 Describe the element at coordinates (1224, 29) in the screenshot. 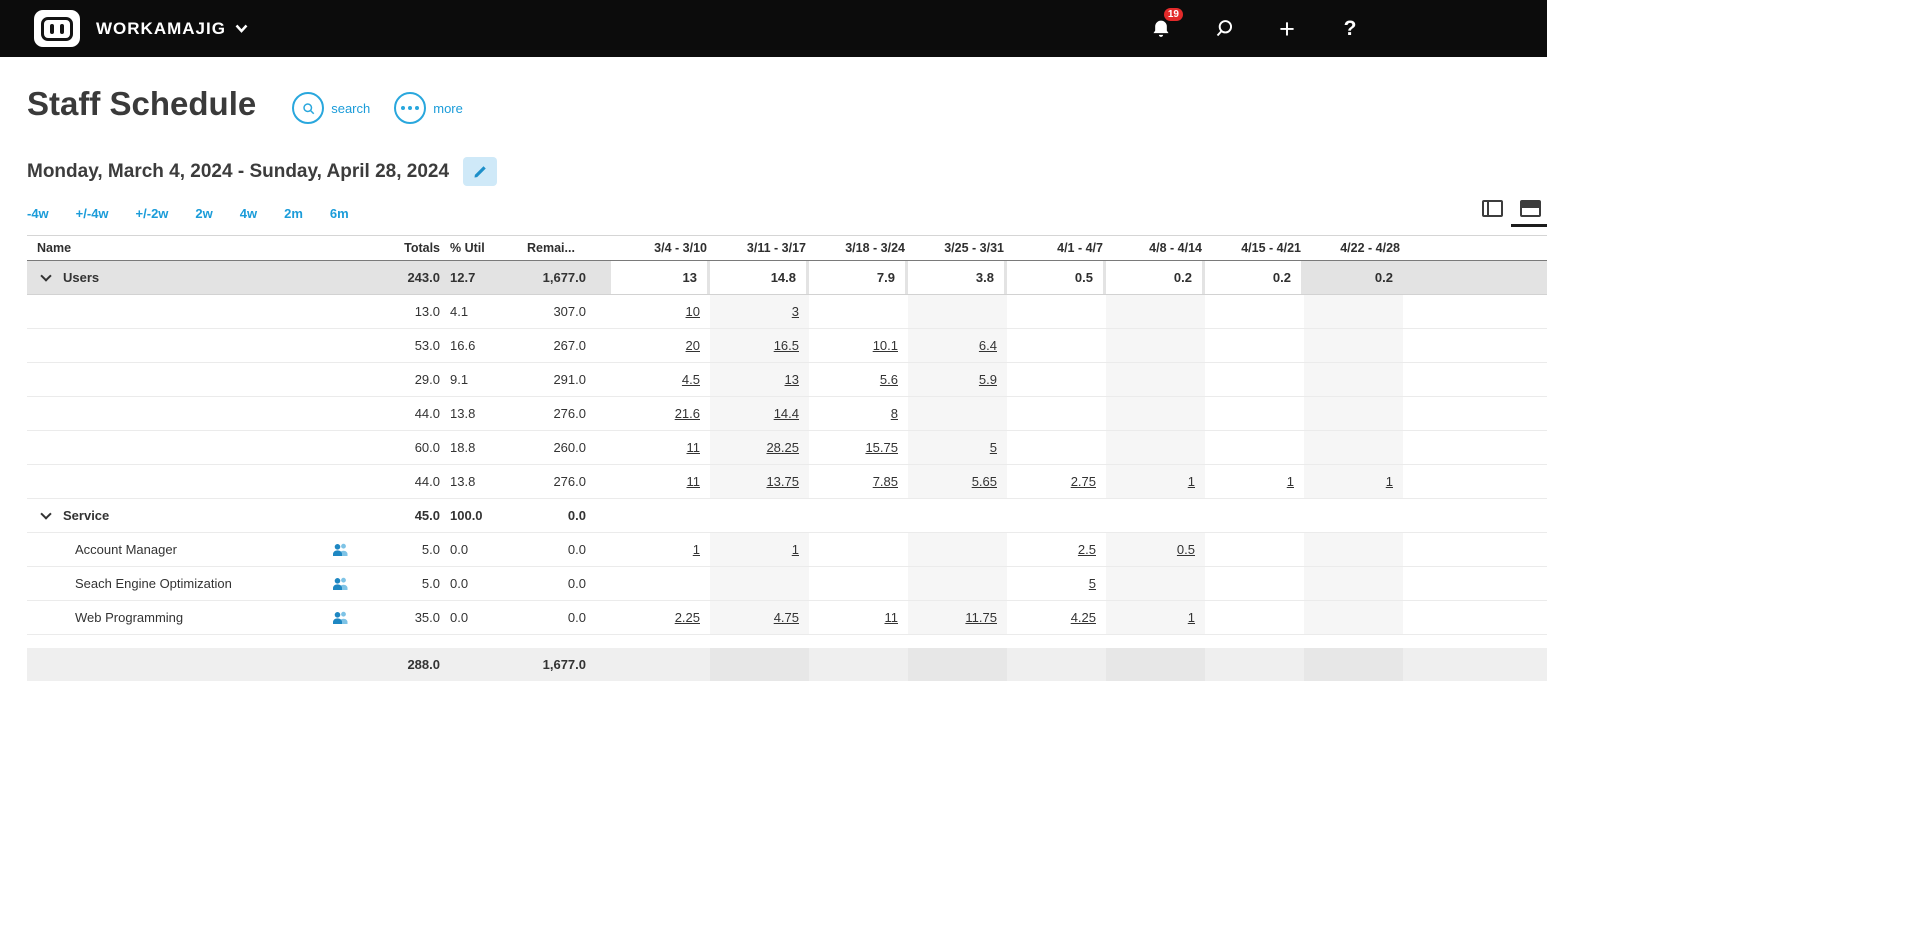

I see `global-search-button` at that location.